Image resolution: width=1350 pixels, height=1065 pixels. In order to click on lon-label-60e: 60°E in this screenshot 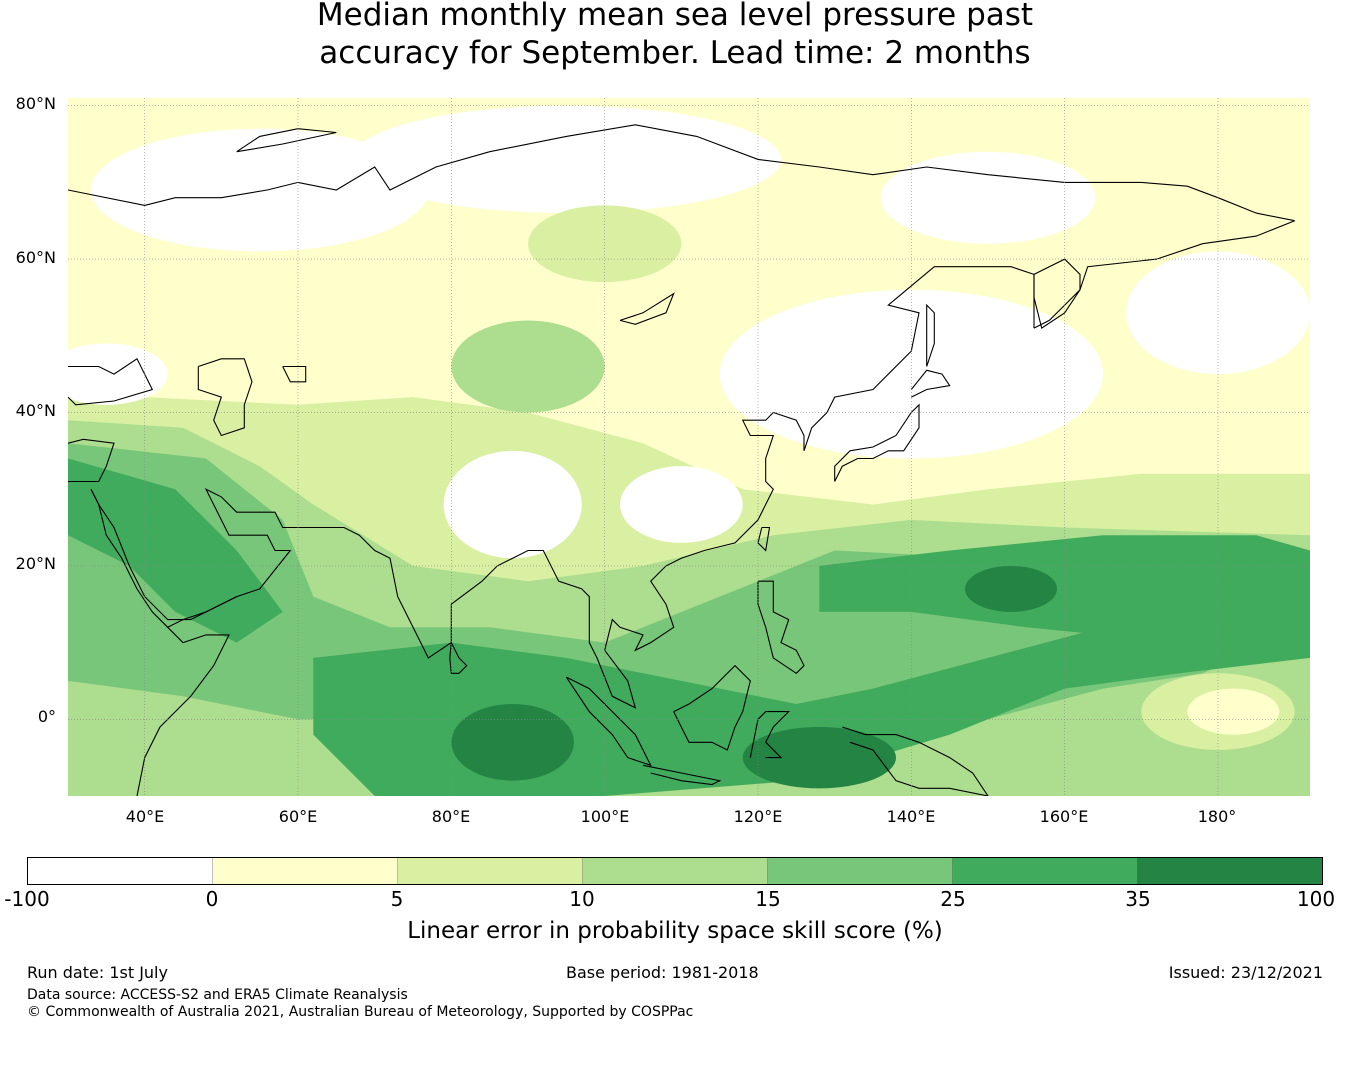, I will do `click(298, 816)`.